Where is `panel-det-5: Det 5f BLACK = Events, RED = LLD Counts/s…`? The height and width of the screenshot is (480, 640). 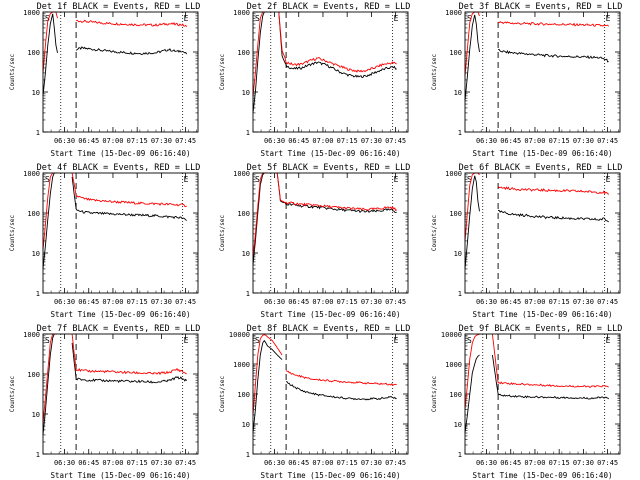
panel-det-5: Det 5f BLACK = Events, RED = LLD Counts/s… is located at coordinates (314, 241).